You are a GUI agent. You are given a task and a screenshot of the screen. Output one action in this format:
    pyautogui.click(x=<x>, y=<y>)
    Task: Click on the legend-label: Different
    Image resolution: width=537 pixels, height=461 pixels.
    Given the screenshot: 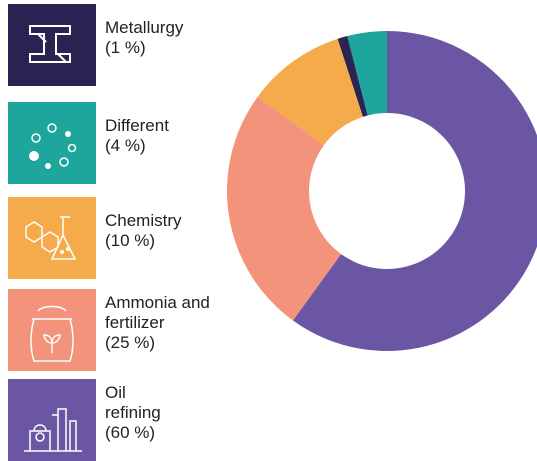 What is the action you would take?
    pyautogui.click(x=137, y=125)
    